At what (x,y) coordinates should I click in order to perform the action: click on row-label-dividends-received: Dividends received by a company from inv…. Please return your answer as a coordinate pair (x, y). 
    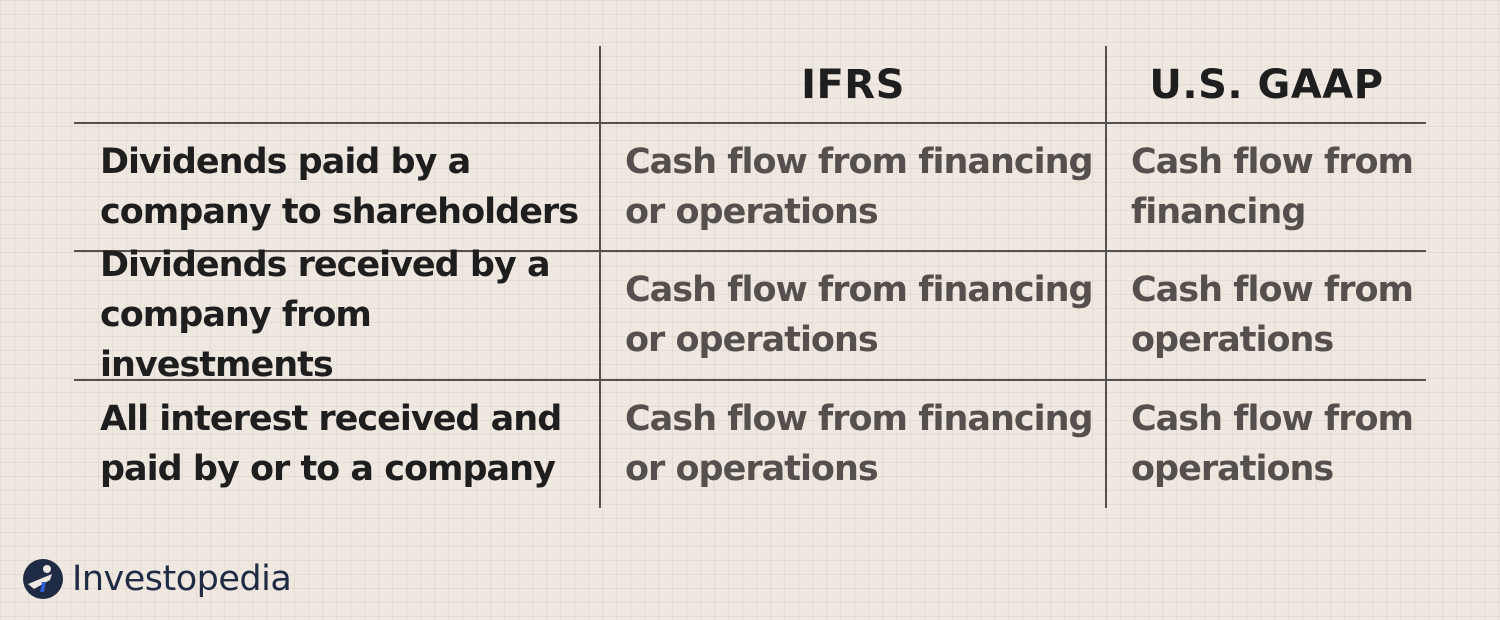
    Looking at the image, I should click on (325, 315).